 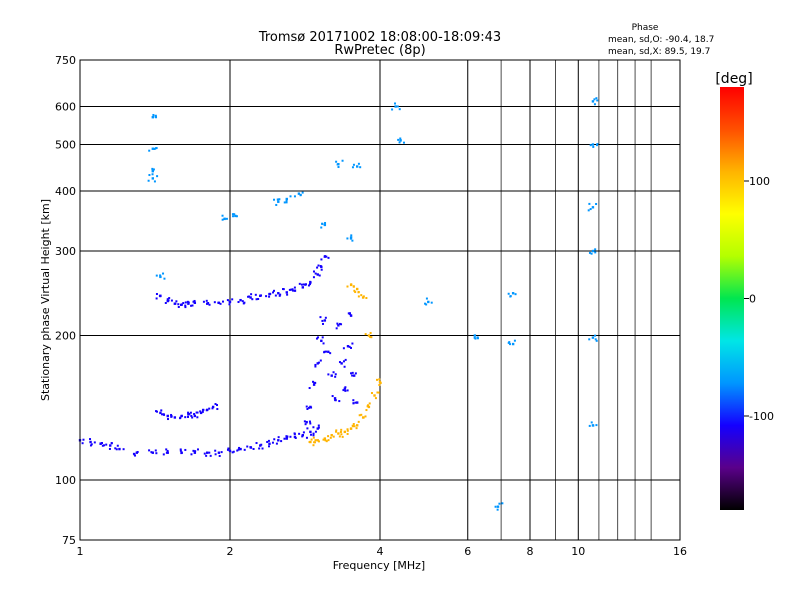 What do you see at coordinates (65, 107) in the screenshot?
I see `y-tick-label: 600` at bounding box center [65, 107].